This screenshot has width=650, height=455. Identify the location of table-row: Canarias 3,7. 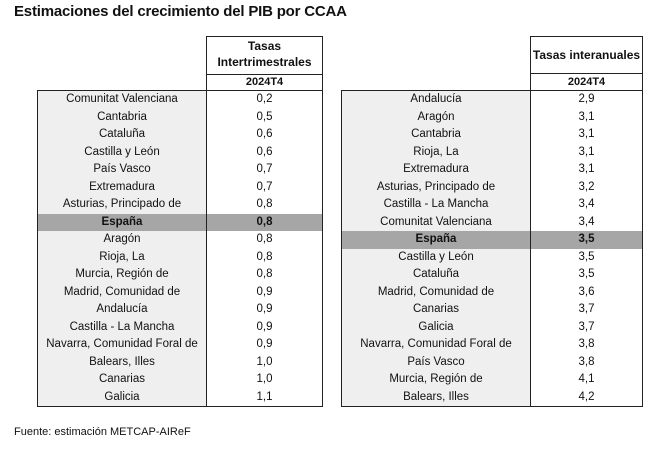
(492, 310).